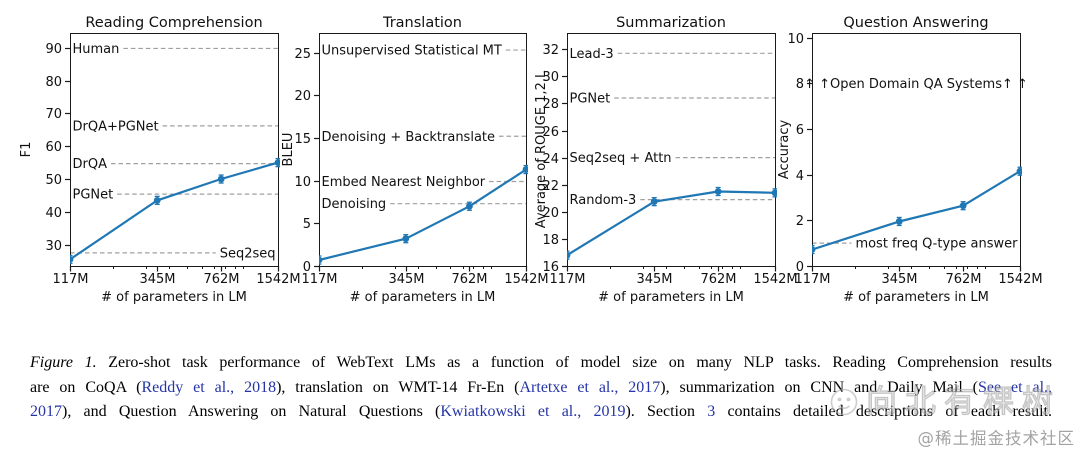  What do you see at coordinates (800, 221) in the screenshot?
I see `y-tick-label: 2` at bounding box center [800, 221].